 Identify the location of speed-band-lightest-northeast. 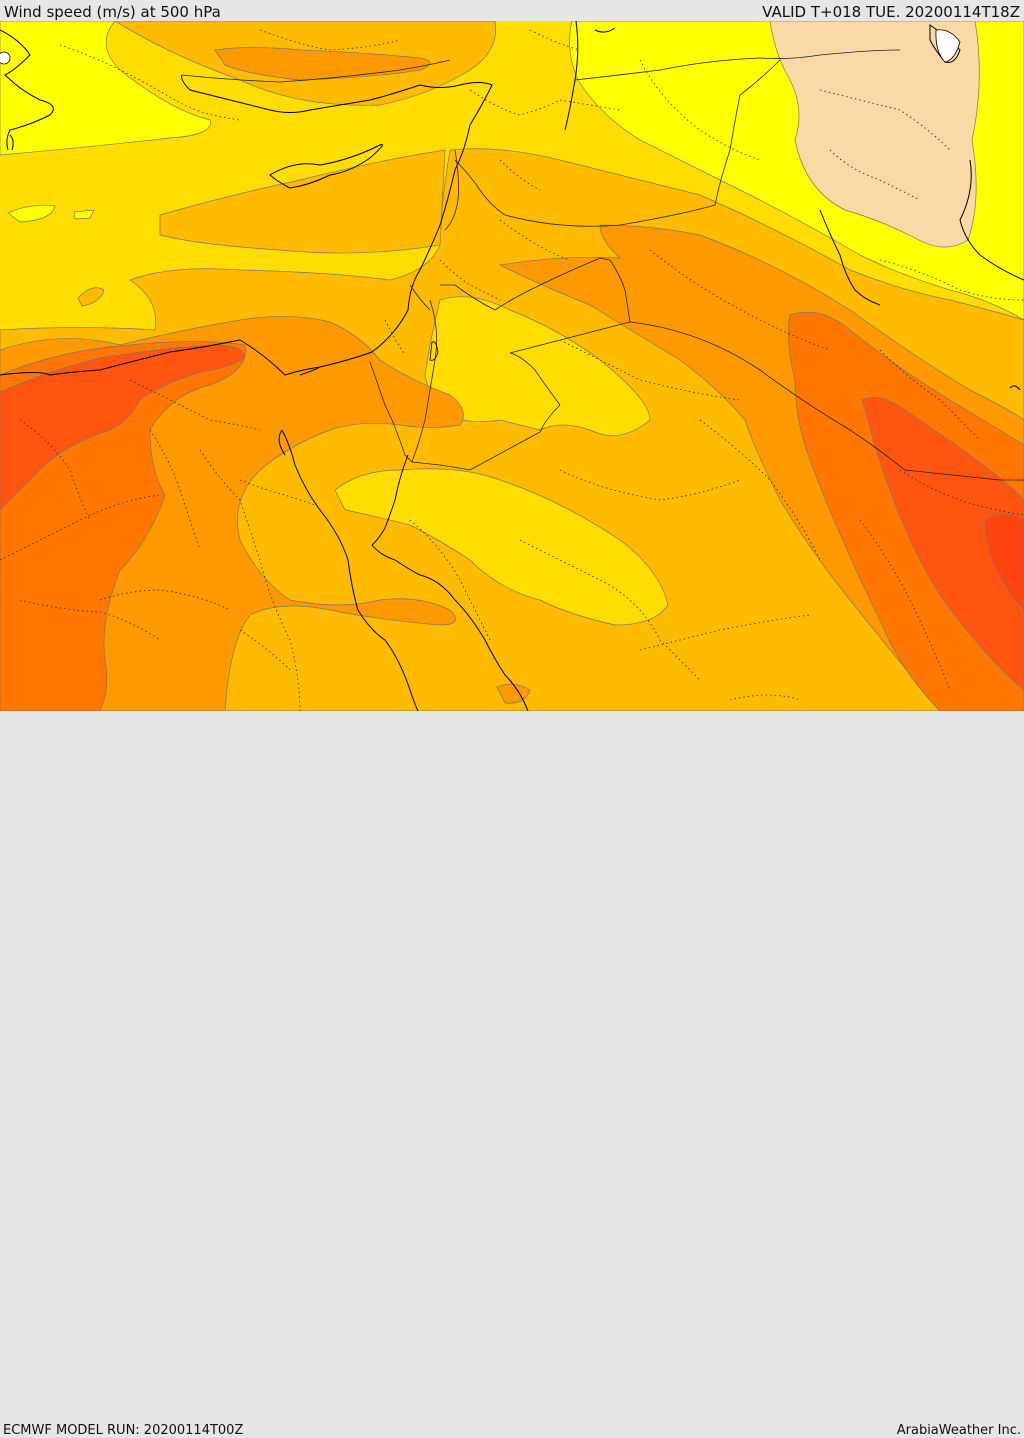
(874, 134).